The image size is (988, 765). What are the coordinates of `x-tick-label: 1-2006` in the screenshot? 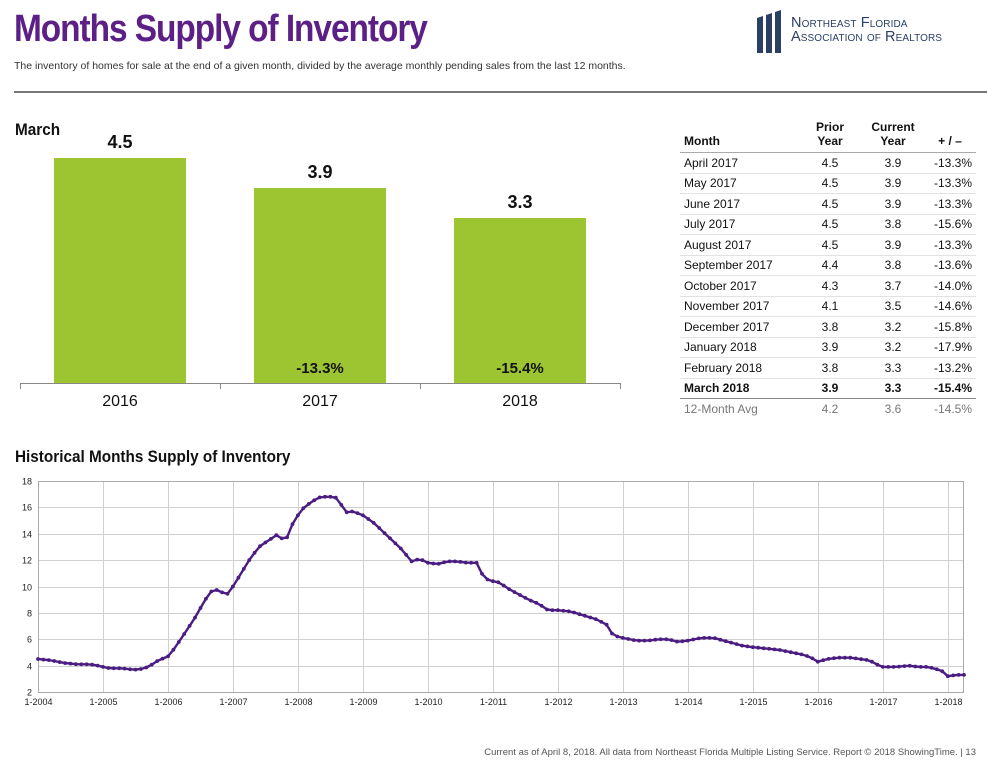 It's located at (168, 702).